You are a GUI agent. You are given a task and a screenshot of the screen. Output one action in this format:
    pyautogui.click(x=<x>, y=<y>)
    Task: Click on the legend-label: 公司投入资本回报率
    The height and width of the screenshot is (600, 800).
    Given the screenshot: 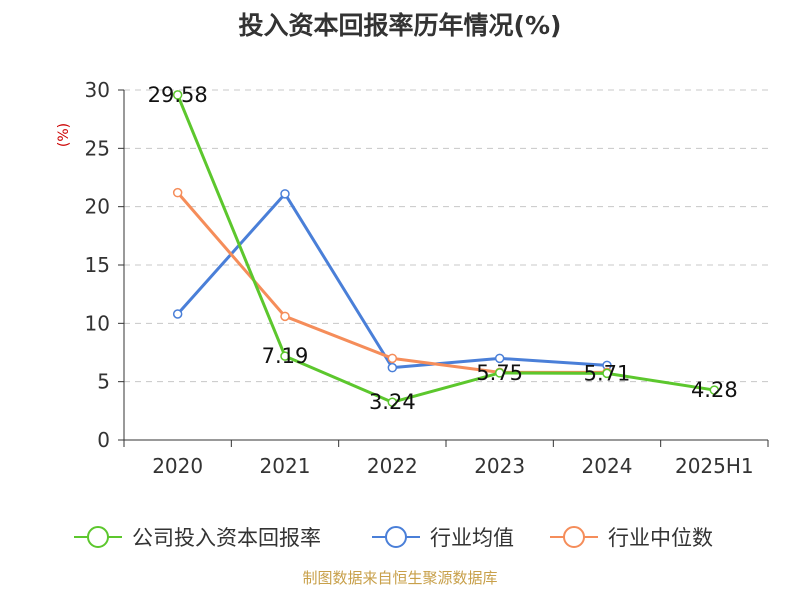 What is the action you would take?
    pyautogui.click(x=226, y=538)
    